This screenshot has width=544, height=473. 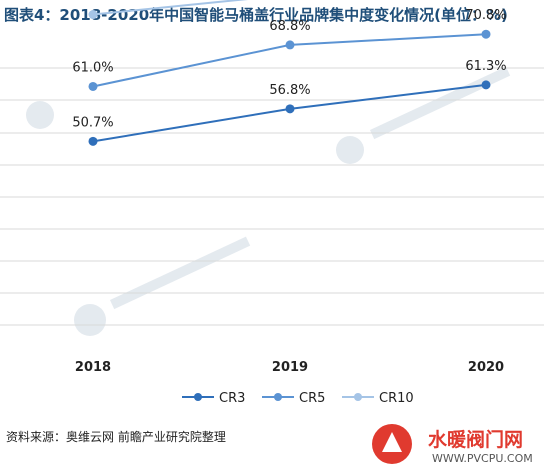 What do you see at coordinates (93, 367) in the screenshot?
I see `x-tick-label: 2018` at bounding box center [93, 367].